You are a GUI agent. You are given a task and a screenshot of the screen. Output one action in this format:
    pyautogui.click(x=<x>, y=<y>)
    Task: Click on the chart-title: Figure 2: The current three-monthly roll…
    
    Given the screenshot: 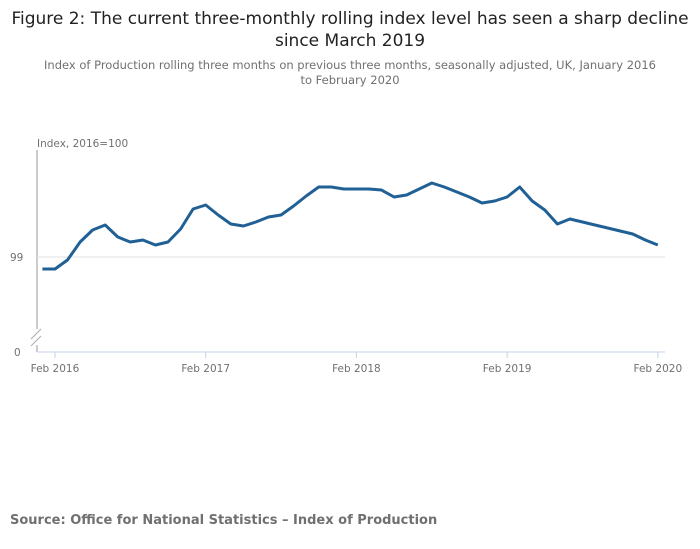 What is the action you would take?
    pyautogui.click(x=350, y=30)
    